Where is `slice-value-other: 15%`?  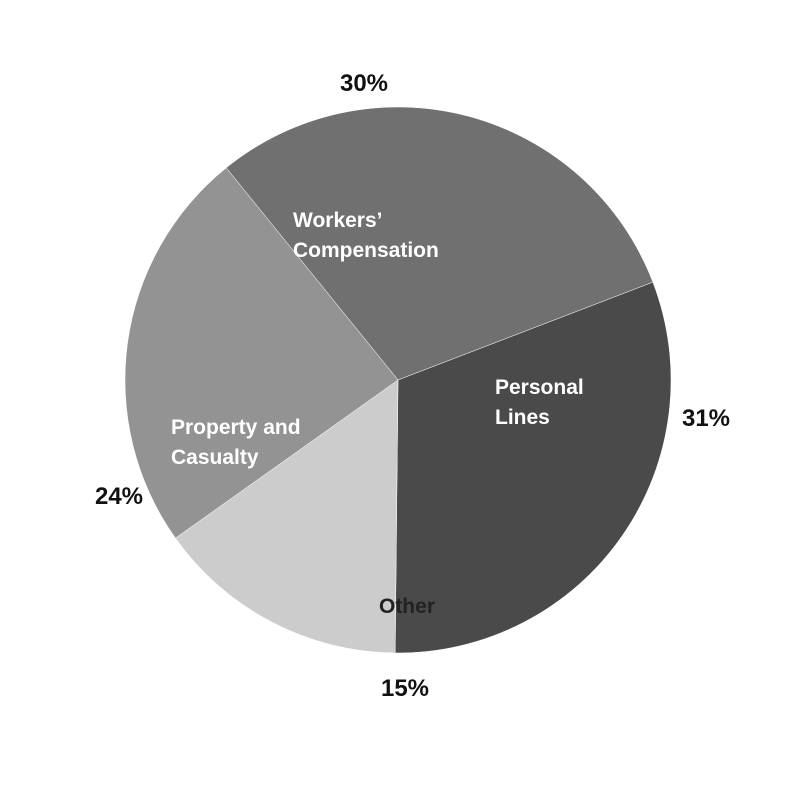
slice-value-other: 15% is located at coordinates (405, 688).